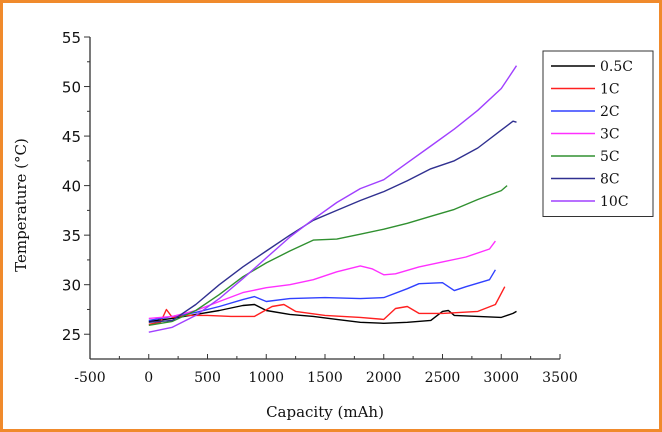 The height and width of the screenshot is (432, 662). What do you see at coordinates (443, 378) in the screenshot?
I see `x-tick-label: 2500` at bounding box center [443, 378].